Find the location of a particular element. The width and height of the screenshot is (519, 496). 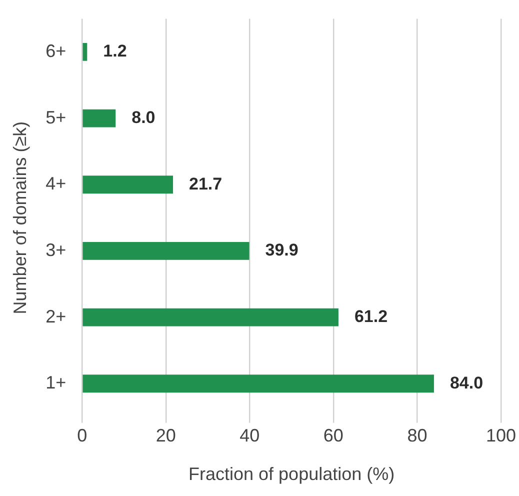

x-tick-label: 60 is located at coordinates (333, 436).